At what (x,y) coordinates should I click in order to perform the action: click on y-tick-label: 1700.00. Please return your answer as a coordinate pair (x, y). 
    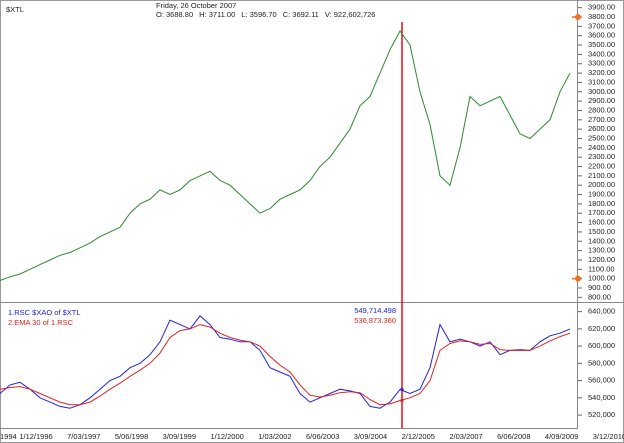
    Looking at the image, I should click on (601, 212).